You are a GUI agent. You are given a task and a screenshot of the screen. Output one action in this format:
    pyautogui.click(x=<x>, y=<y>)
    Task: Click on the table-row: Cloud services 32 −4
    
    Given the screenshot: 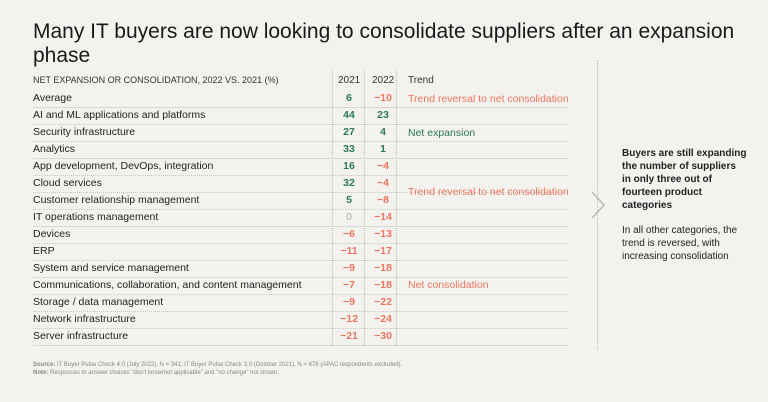 What is the action you would take?
    pyautogui.click(x=300, y=184)
    